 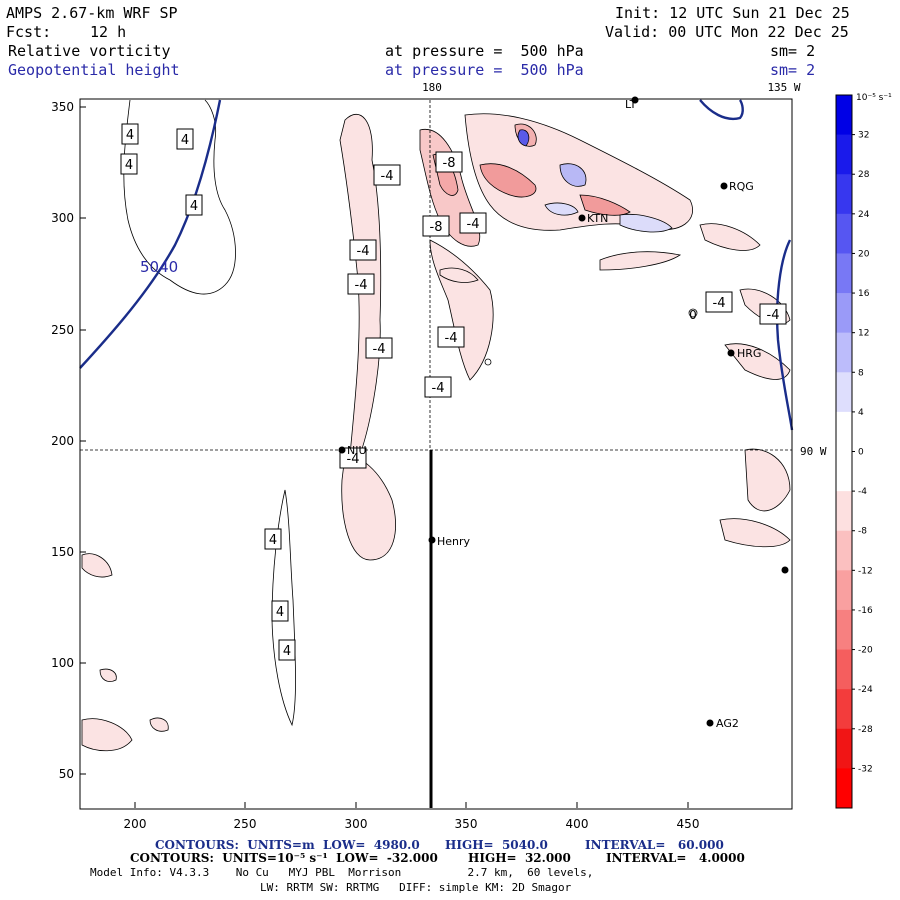 I want to click on field2-smoothing: sm= 2, so click(x=793, y=70).